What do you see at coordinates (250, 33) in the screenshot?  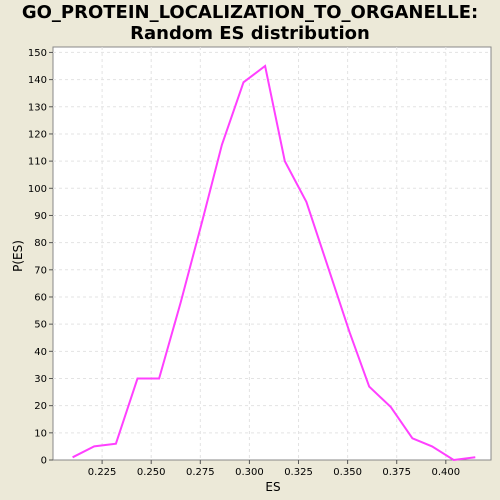 I see `chart-title-line-2: Random ES distribution` at bounding box center [250, 33].